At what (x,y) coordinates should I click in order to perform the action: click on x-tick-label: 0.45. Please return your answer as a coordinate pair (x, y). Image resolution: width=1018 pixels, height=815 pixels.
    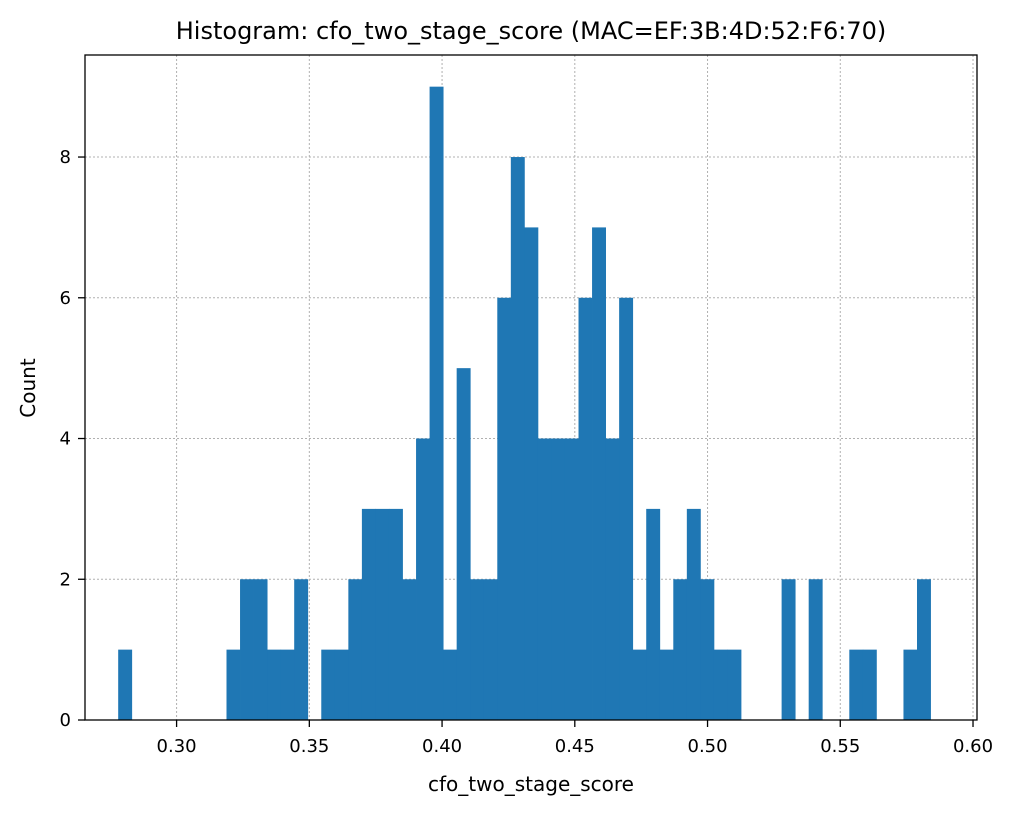
    Looking at the image, I should click on (575, 746).